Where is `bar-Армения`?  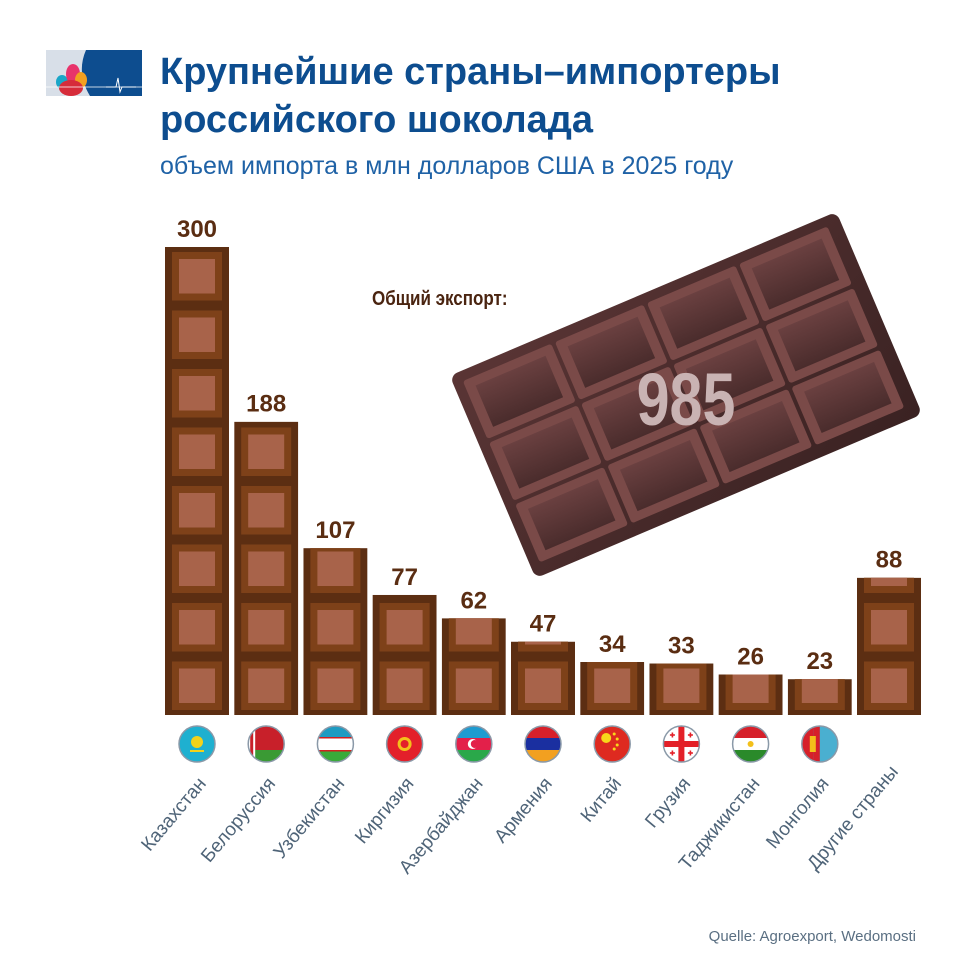
bar-Армения is located at coordinates (543, 678).